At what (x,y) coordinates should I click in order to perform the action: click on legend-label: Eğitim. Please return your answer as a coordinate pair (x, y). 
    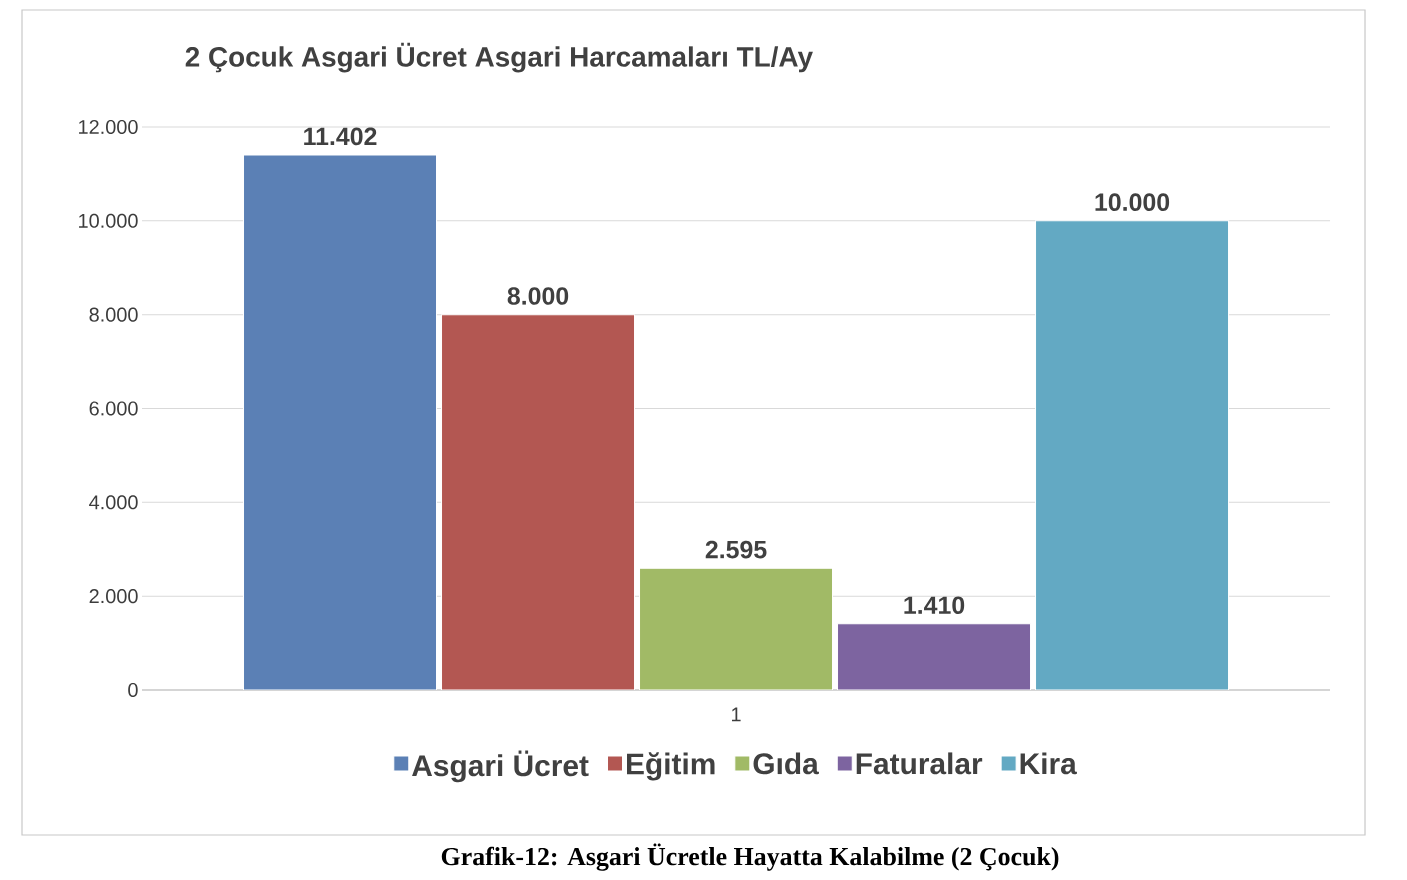
    Looking at the image, I should click on (671, 766).